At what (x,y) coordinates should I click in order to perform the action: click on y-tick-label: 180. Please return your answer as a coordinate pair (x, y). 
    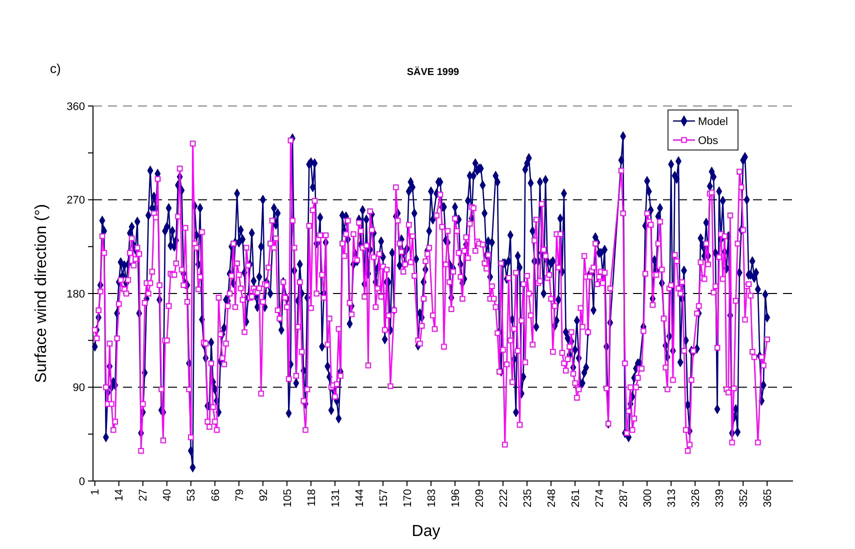
    Looking at the image, I should click on (75, 294).